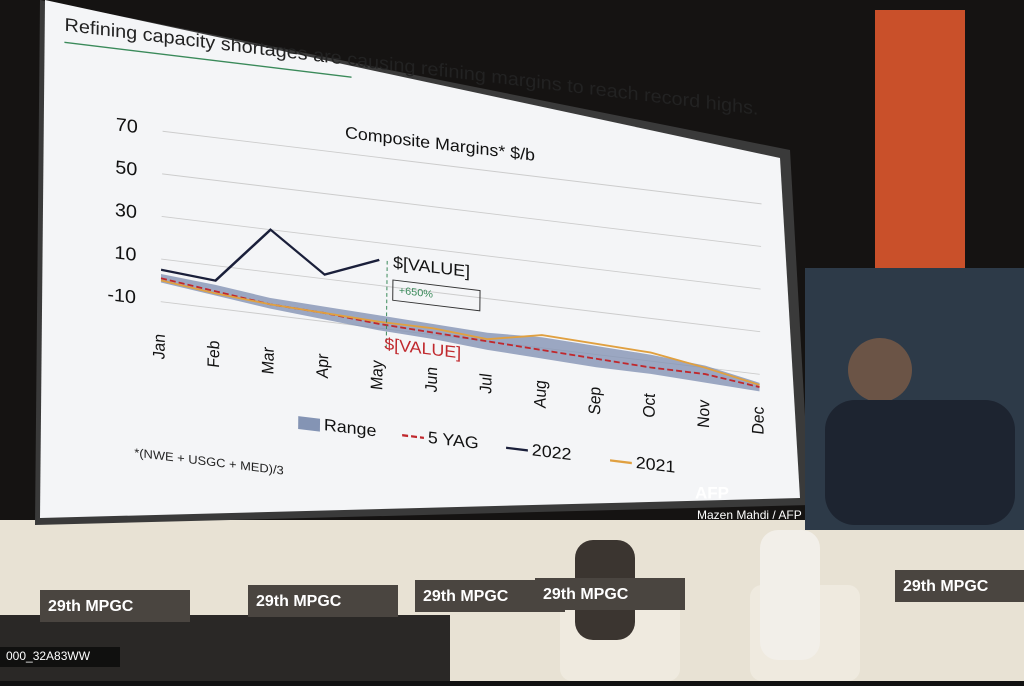 The image size is (1024, 686). I want to click on y-tick-label: -10, so click(121, 297).